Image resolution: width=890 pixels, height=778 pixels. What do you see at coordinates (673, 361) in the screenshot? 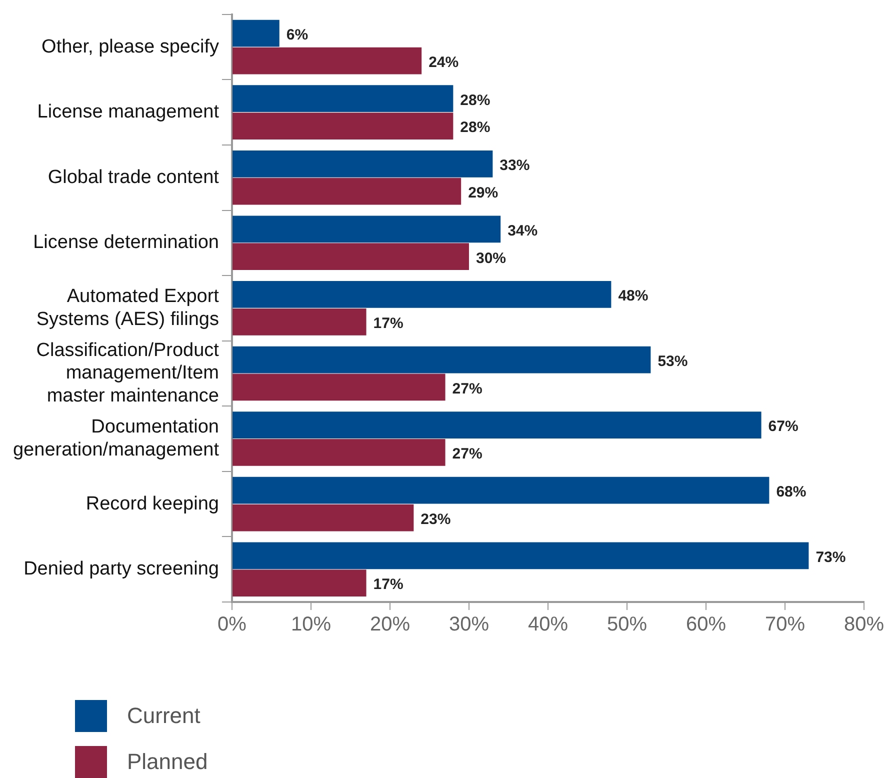
I see `data-label: 53%` at bounding box center [673, 361].